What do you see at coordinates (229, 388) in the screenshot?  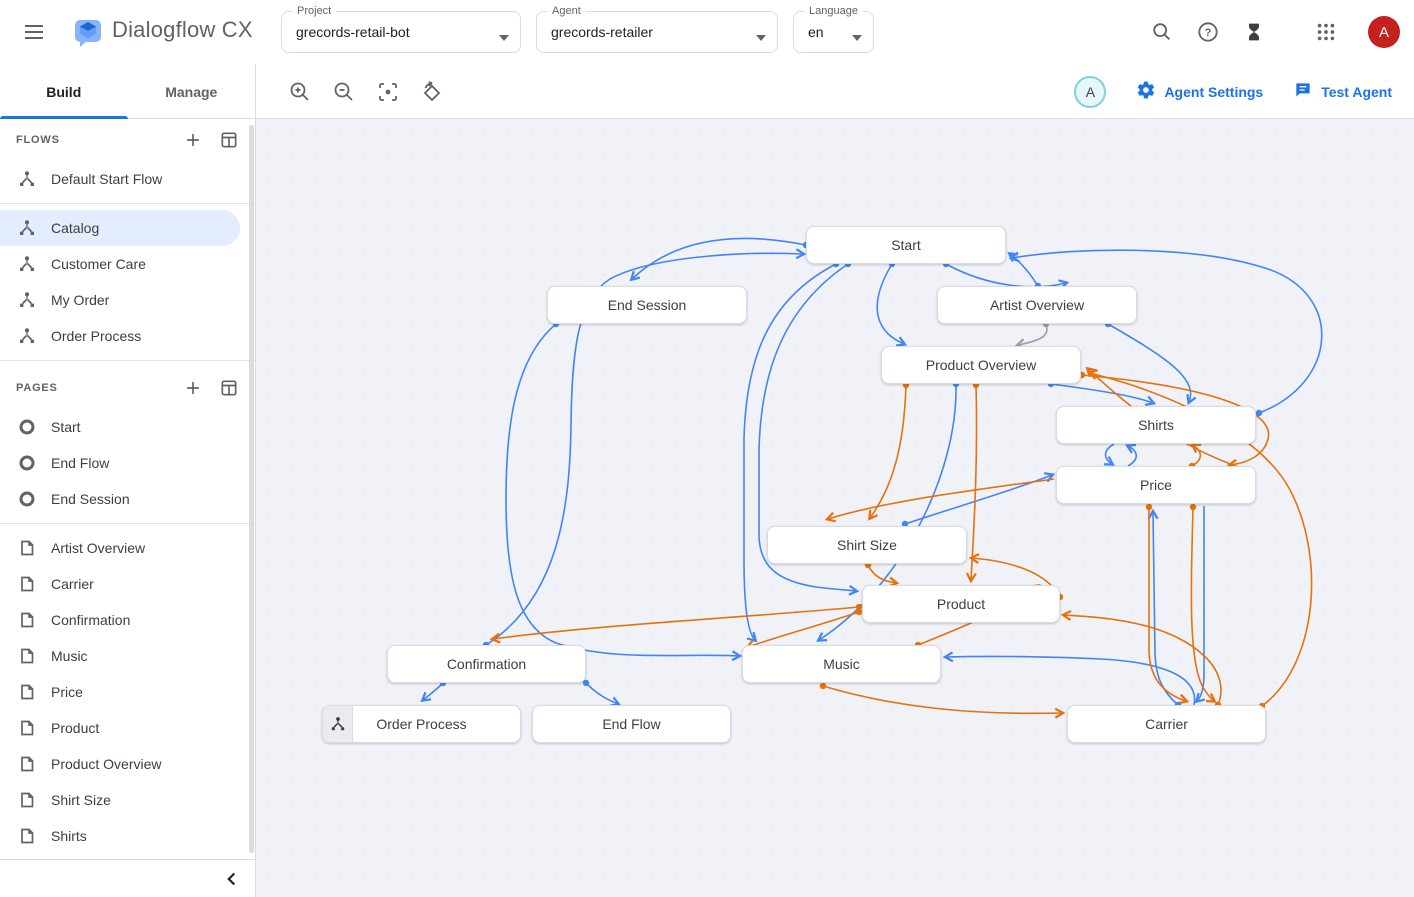 I see `pages-list-view-icon` at bounding box center [229, 388].